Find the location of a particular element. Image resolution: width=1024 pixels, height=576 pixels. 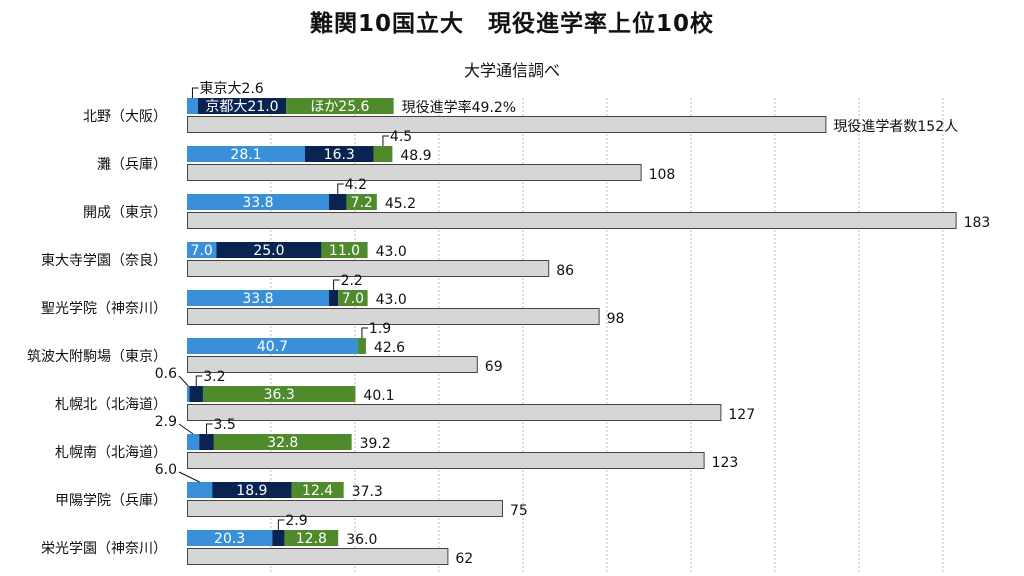

segment-label: 7.2 is located at coordinates (362, 203).